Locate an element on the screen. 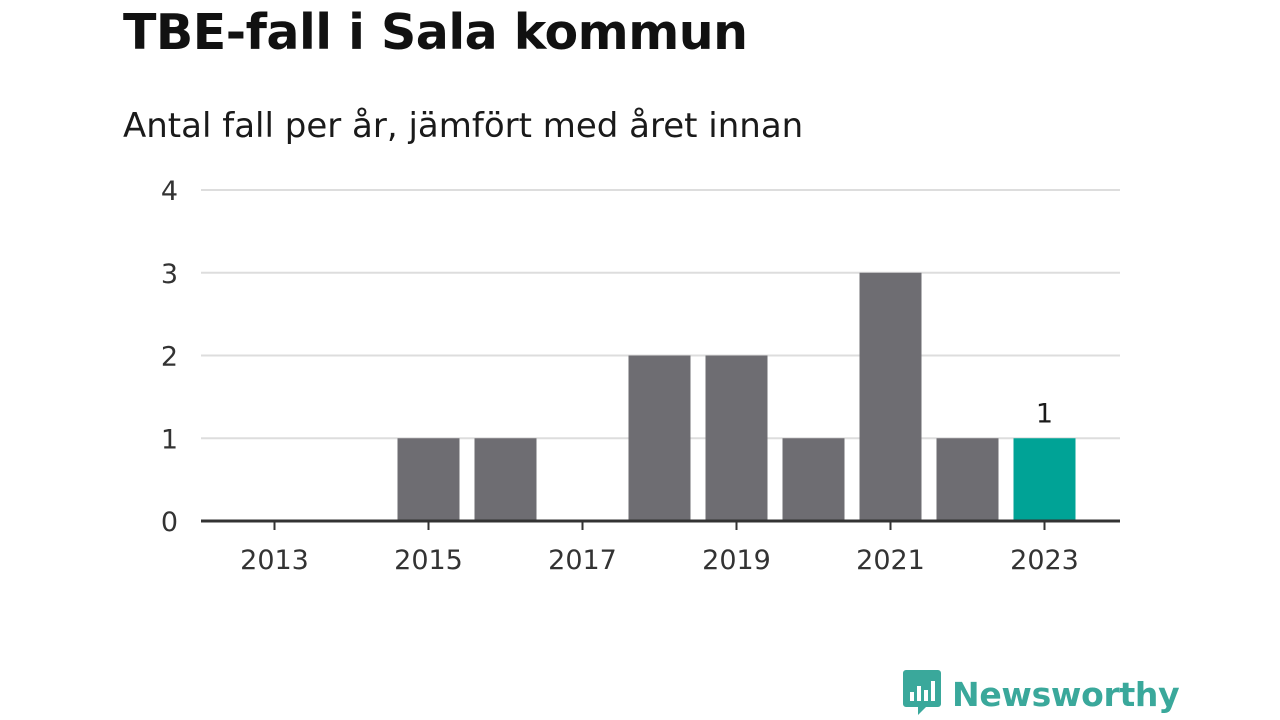 This screenshot has width=1280, height=720. x-tick-label: 2013 is located at coordinates (274, 560).